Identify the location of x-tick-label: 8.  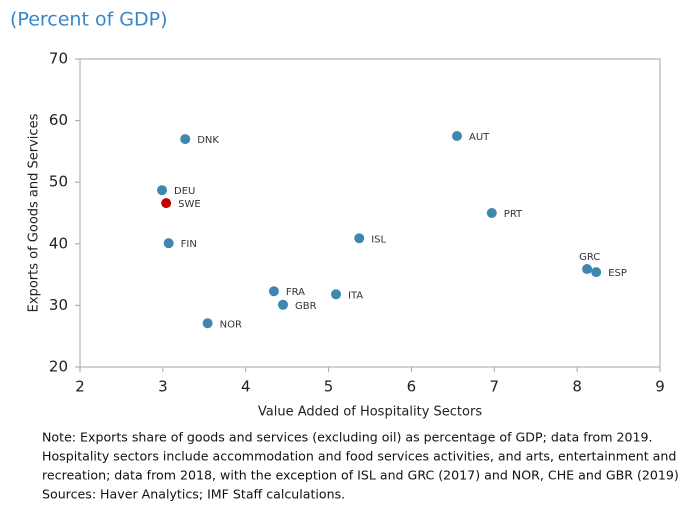
(577, 387).